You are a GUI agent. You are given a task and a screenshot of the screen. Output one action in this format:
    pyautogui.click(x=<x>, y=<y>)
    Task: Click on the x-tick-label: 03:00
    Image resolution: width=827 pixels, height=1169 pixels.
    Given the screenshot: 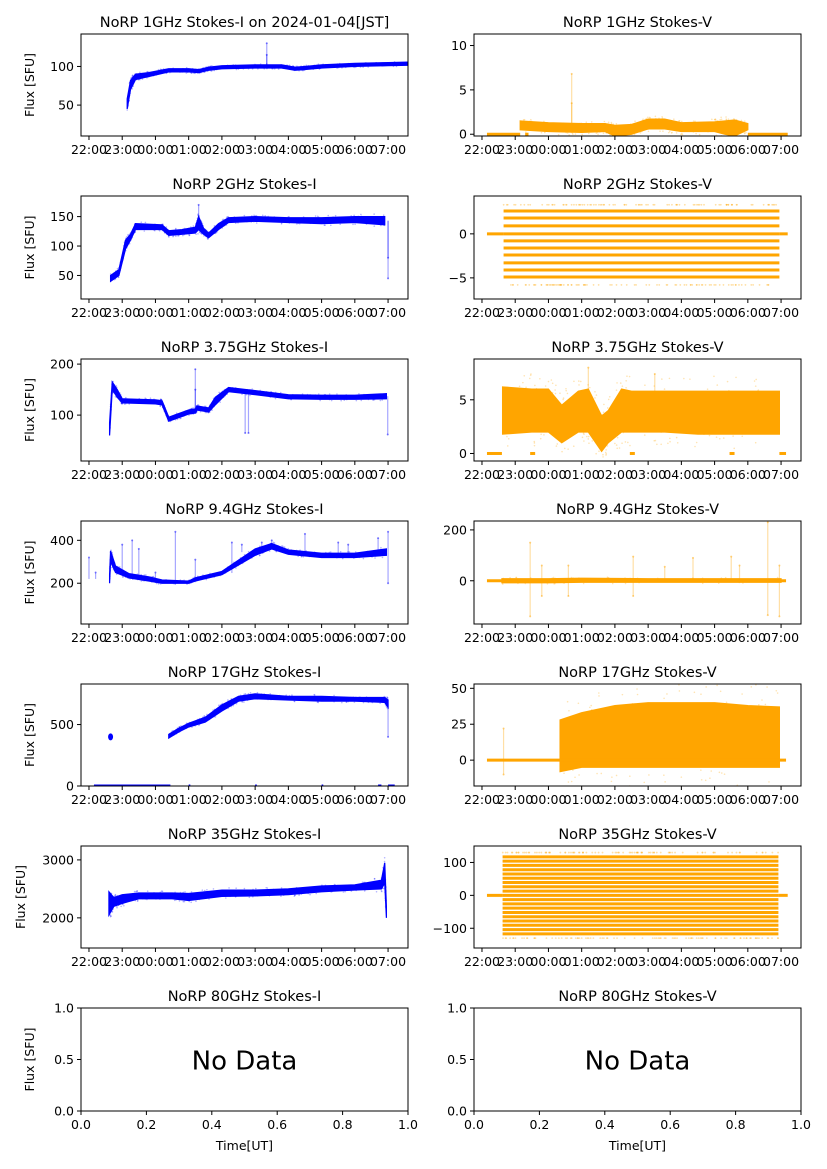 What is the action you would take?
    pyautogui.click(x=255, y=961)
    